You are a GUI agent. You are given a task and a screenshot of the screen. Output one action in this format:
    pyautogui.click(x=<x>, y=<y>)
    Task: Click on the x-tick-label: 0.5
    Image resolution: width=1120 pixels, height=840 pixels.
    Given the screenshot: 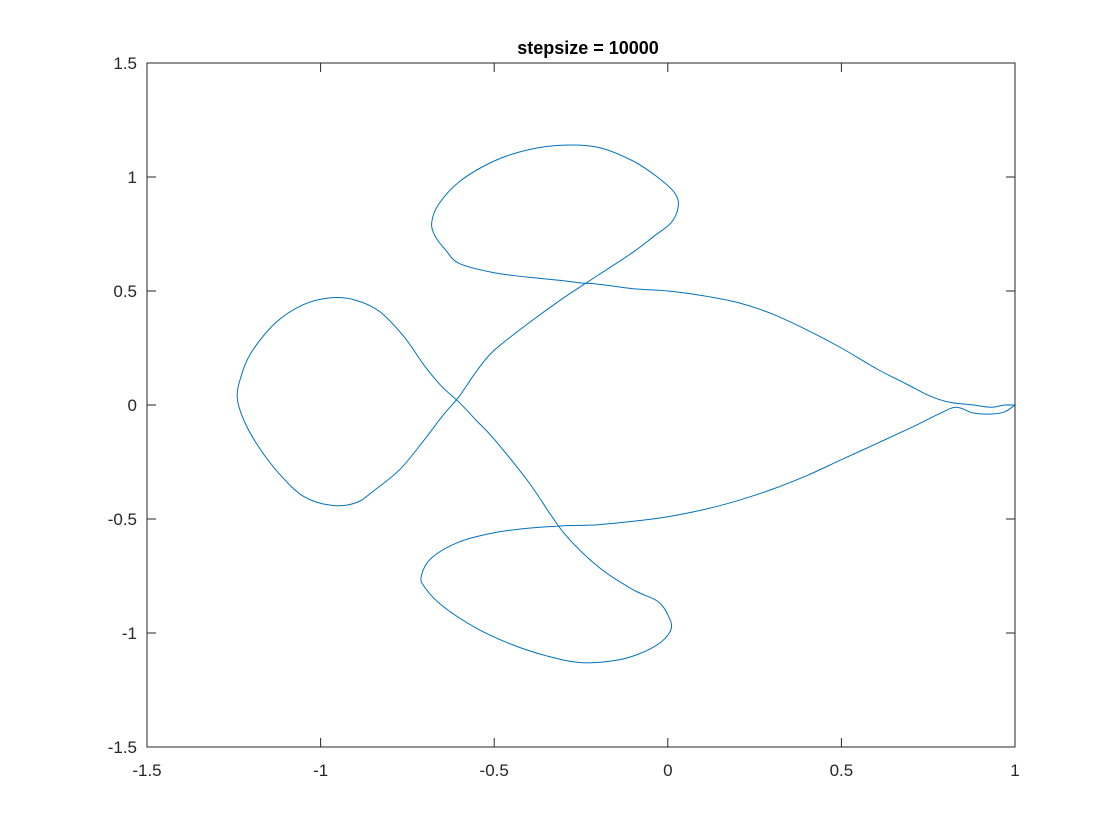 What is the action you would take?
    pyautogui.click(x=842, y=770)
    